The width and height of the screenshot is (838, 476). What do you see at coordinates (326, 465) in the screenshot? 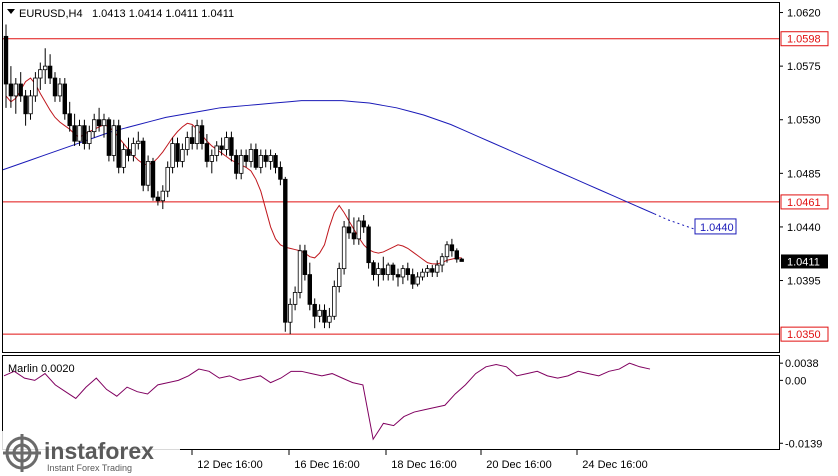
I see `time-axis-label: 16 Dec 16:00` at bounding box center [326, 465].